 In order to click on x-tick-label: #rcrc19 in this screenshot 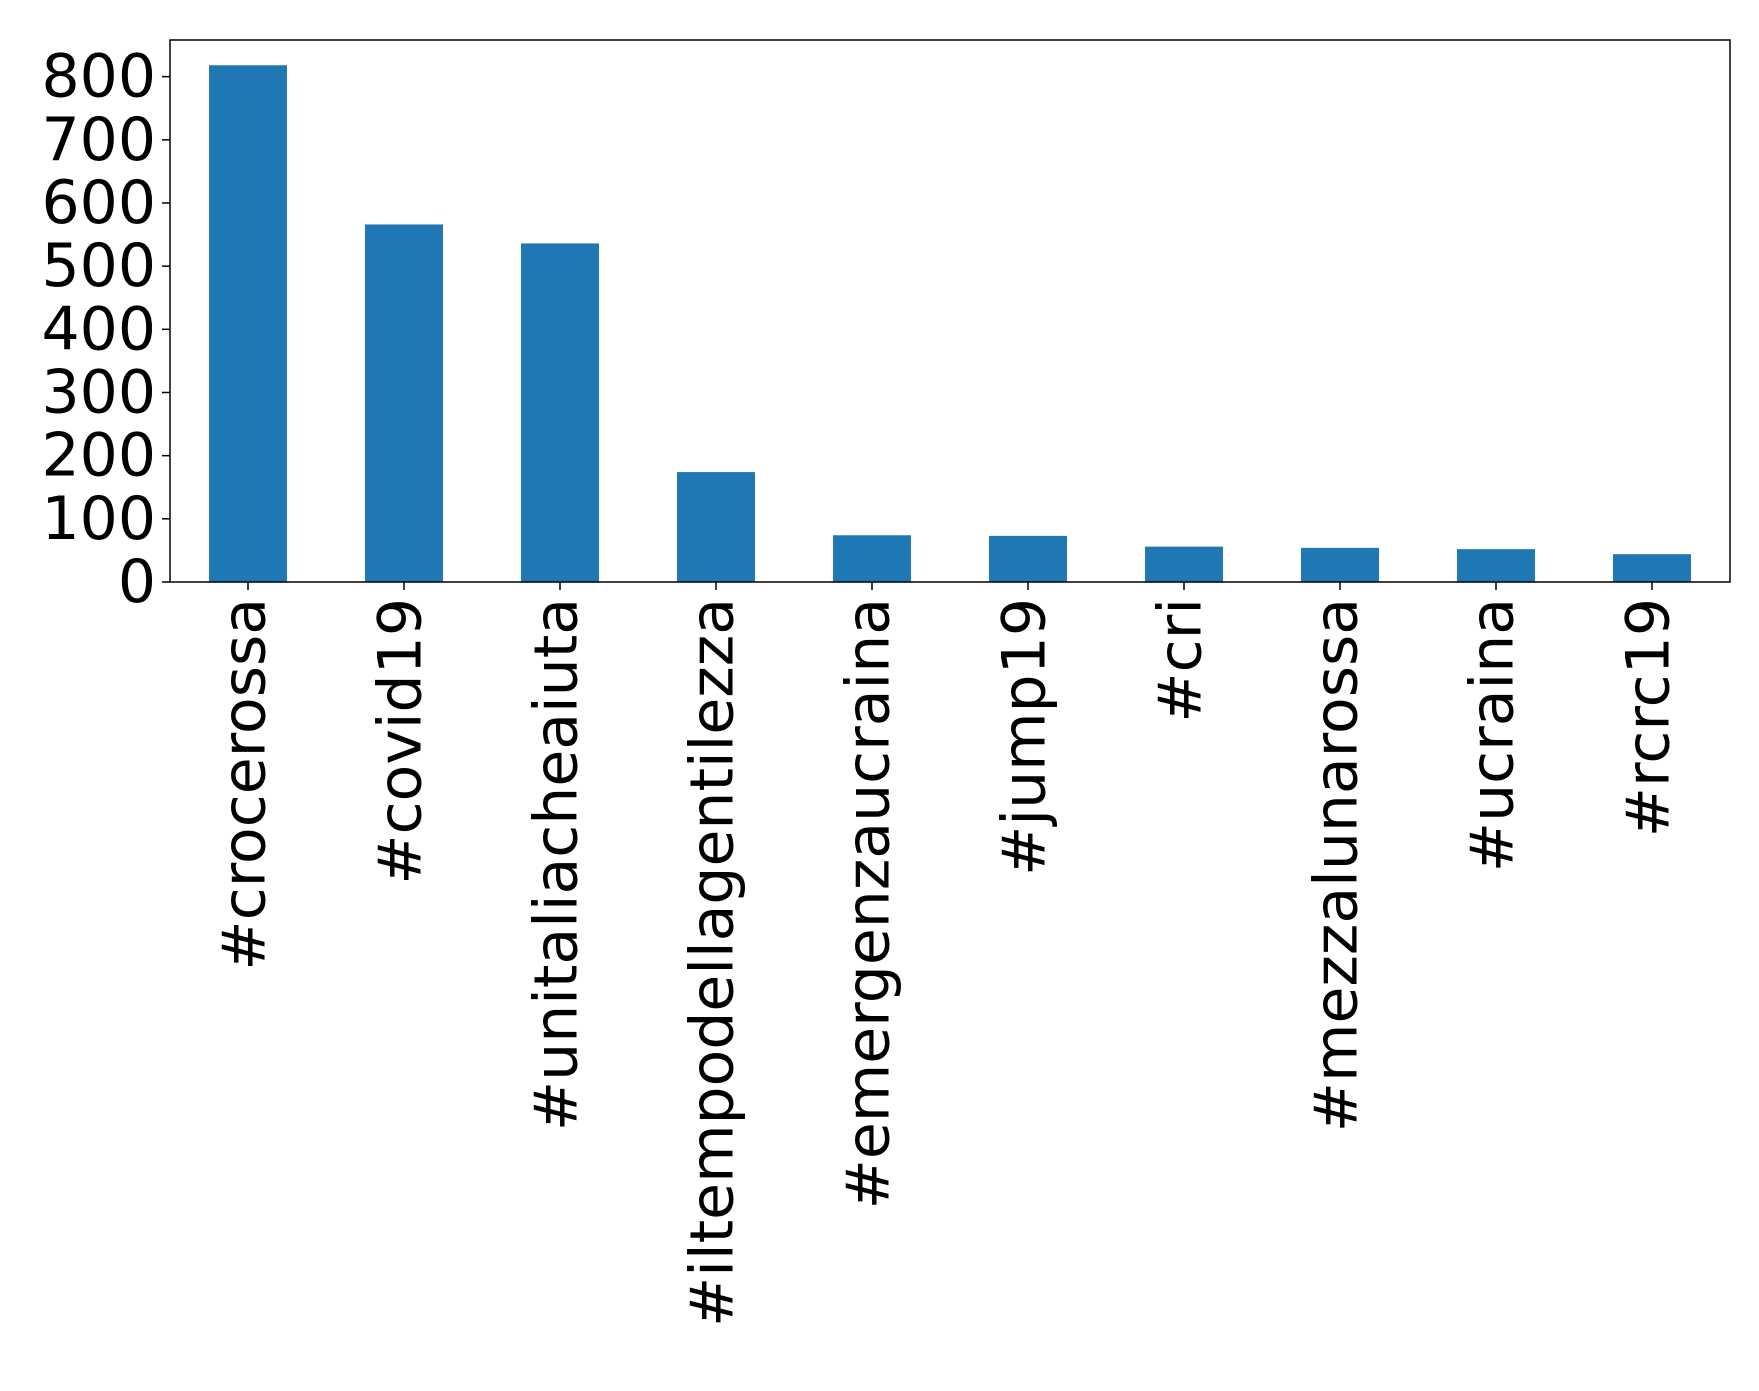, I will do `click(1649, 717)`.